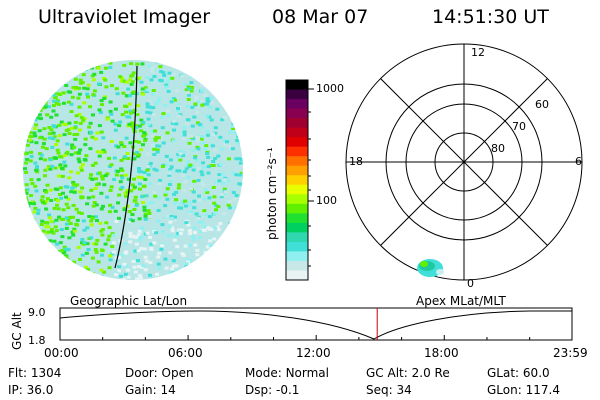  I want to click on altitude-curve, so click(315, 325).